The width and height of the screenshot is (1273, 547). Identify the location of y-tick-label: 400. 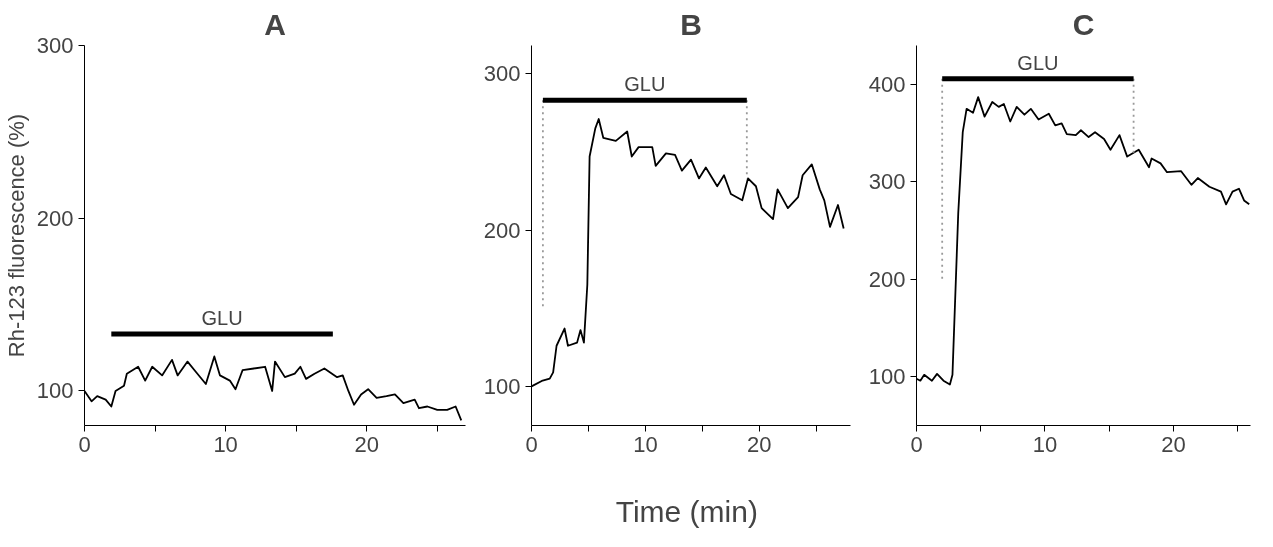
(887, 84).